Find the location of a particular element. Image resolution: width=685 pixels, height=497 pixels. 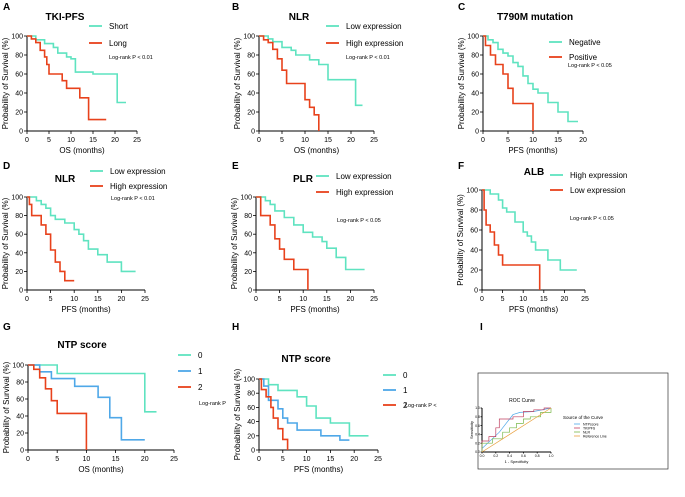

panel-i-series-3-line is located at coordinates (516, 430).